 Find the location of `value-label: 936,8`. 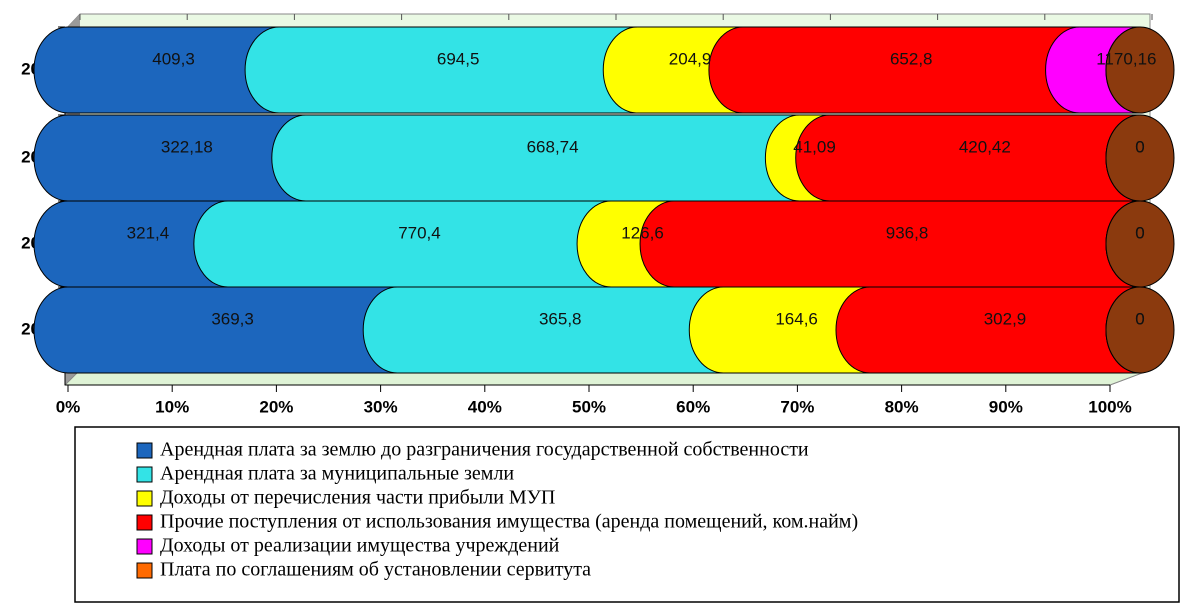

value-label: 936,8 is located at coordinates (907, 232).